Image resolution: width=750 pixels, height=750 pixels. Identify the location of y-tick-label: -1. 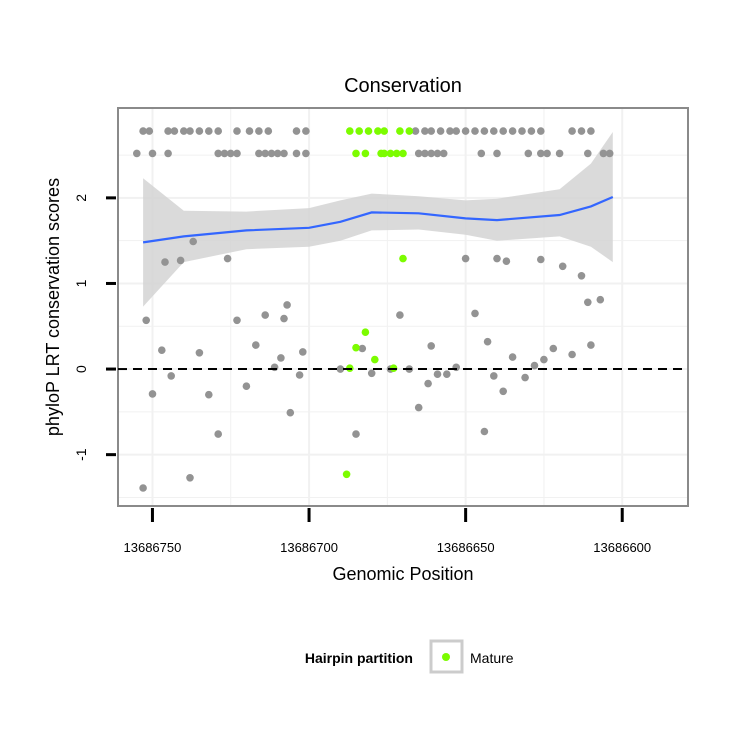
(81, 454).